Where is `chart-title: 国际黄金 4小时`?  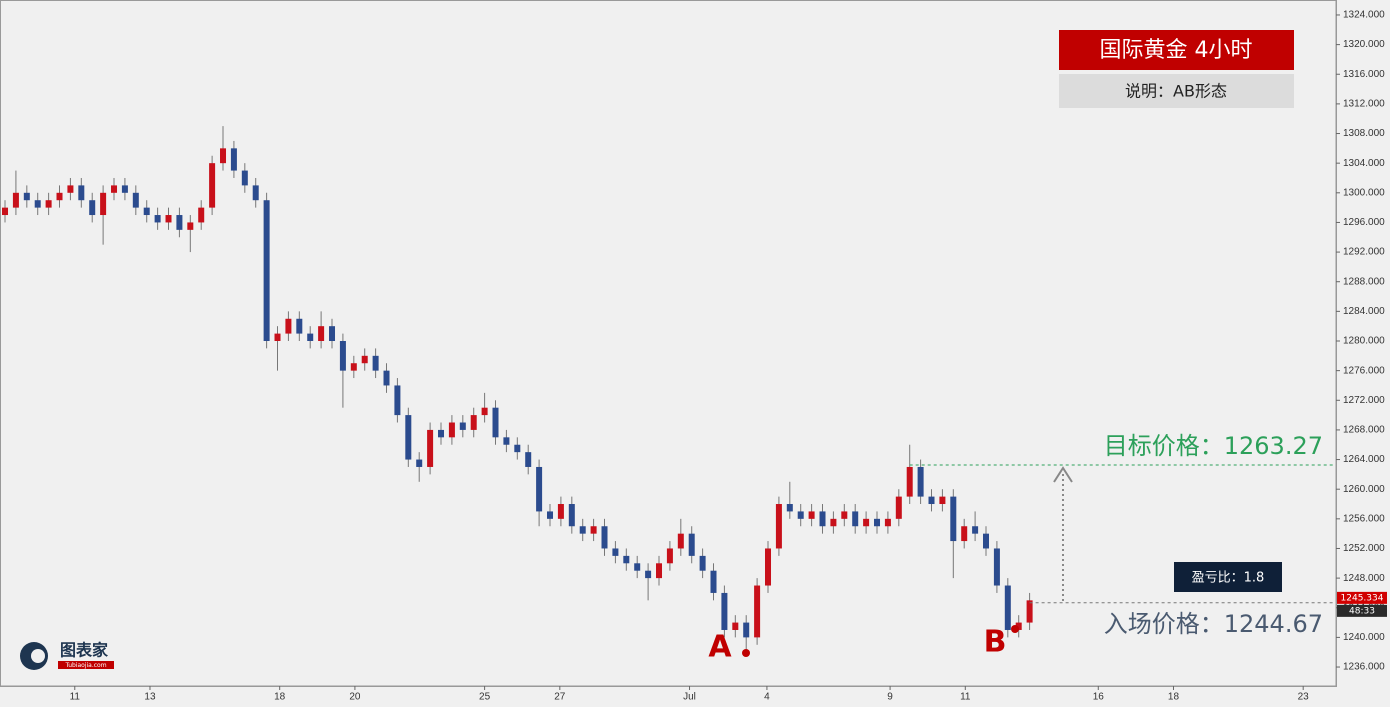 chart-title: 国际黄金 4小时 is located at coordinates (1176, 50).